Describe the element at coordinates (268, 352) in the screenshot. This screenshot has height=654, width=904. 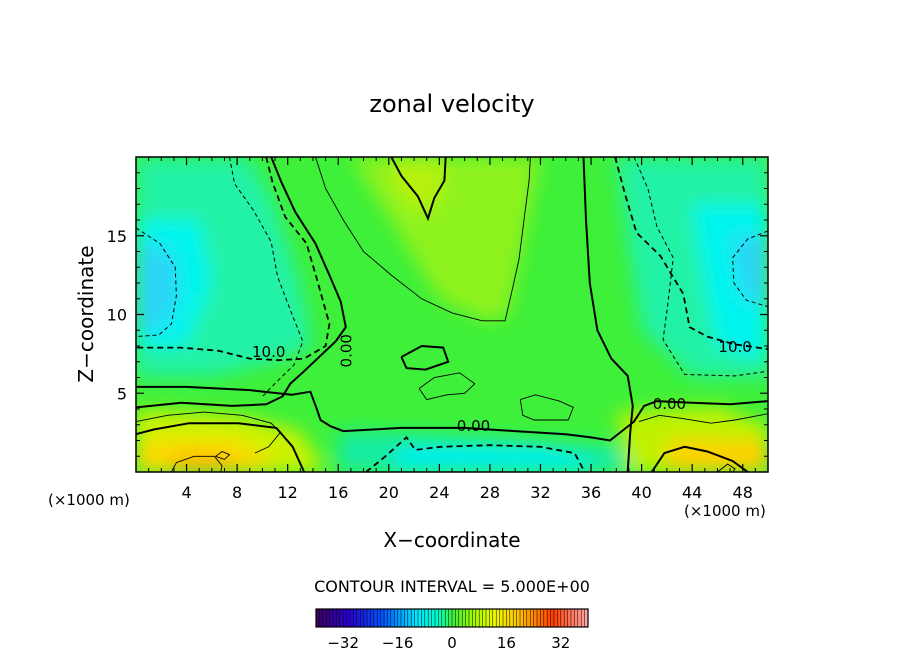
I see `contour-label: 10.0` at that location.